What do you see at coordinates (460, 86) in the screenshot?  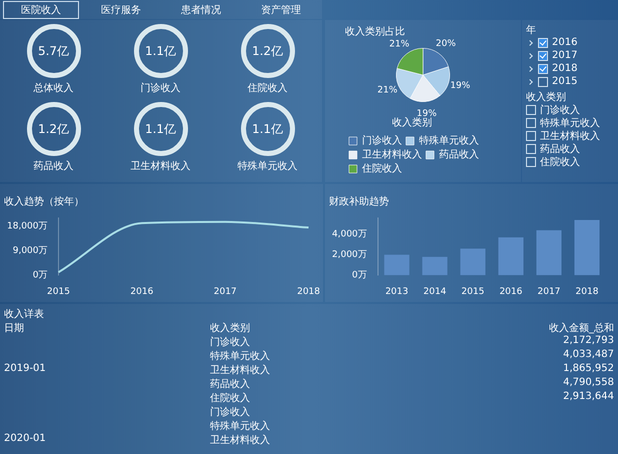 I see `data-label: 19%` at bounding box center [460, 86].